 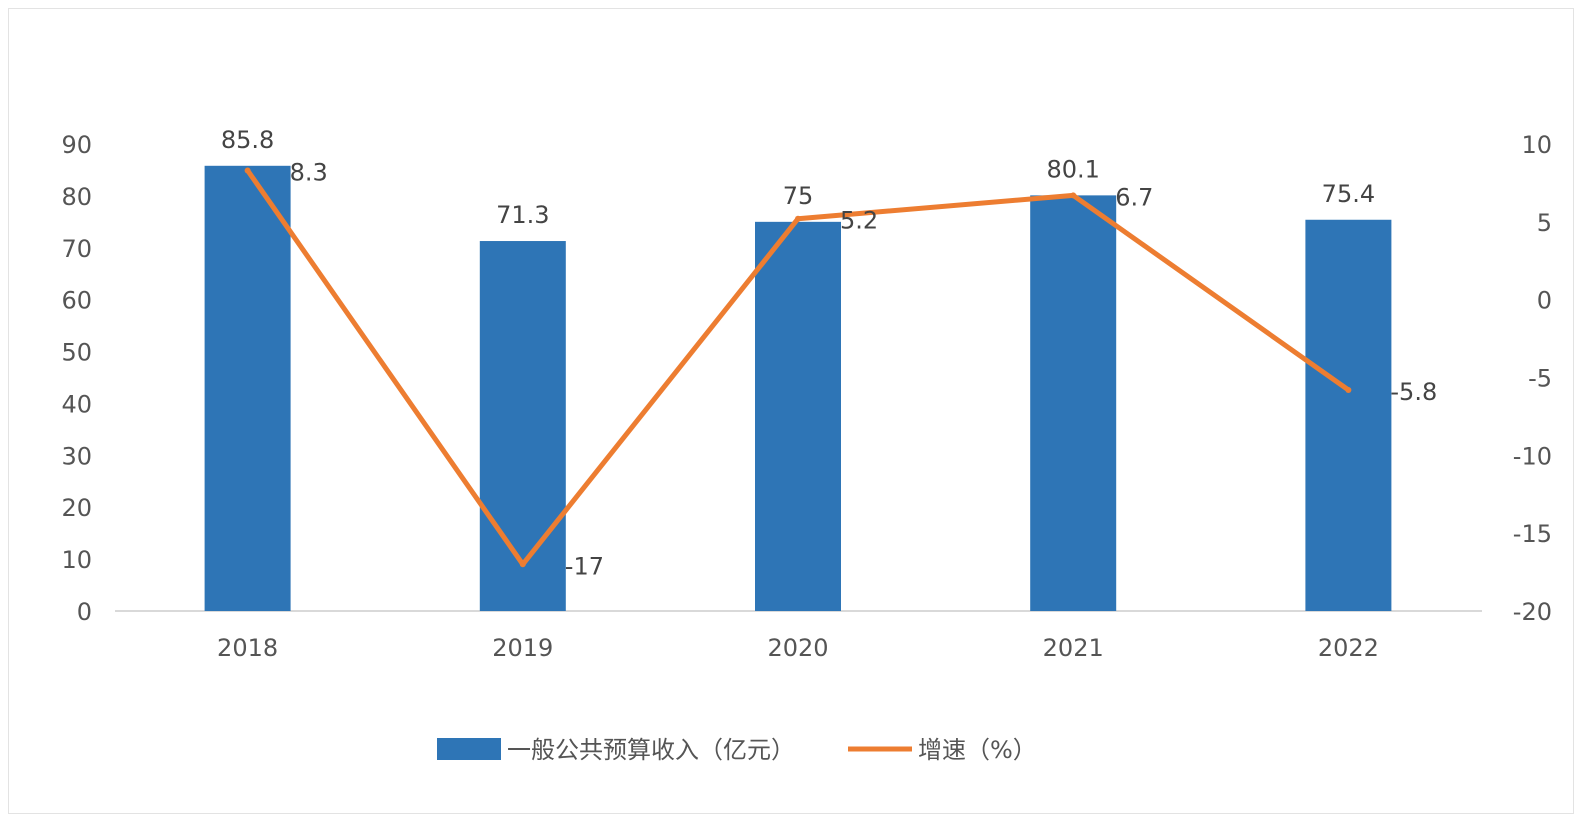 What do you see at coordinates (522, 215) in the screenshot?
I see `bar-value-label: 71.3` at bounding box center [522, 215].